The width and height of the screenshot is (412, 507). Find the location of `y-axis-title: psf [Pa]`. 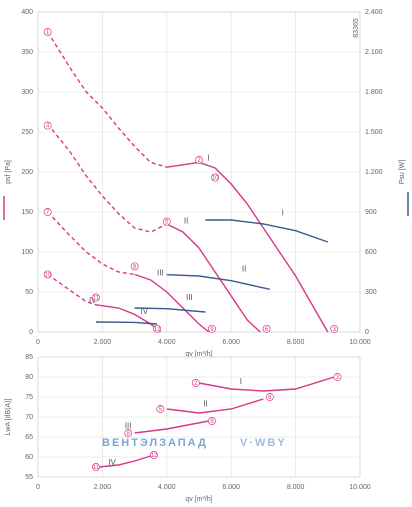

y-axis-title: psf [Pa] is located at coordinates (8, 172).